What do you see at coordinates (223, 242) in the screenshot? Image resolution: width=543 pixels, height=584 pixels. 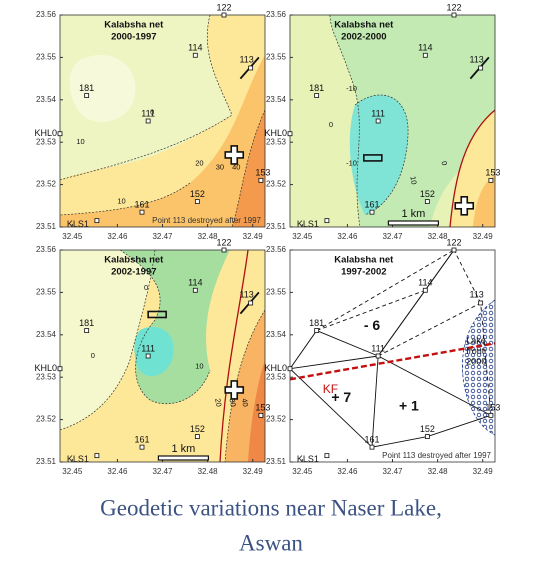 I see `station-label: 122` at bounding box center [223, 242].